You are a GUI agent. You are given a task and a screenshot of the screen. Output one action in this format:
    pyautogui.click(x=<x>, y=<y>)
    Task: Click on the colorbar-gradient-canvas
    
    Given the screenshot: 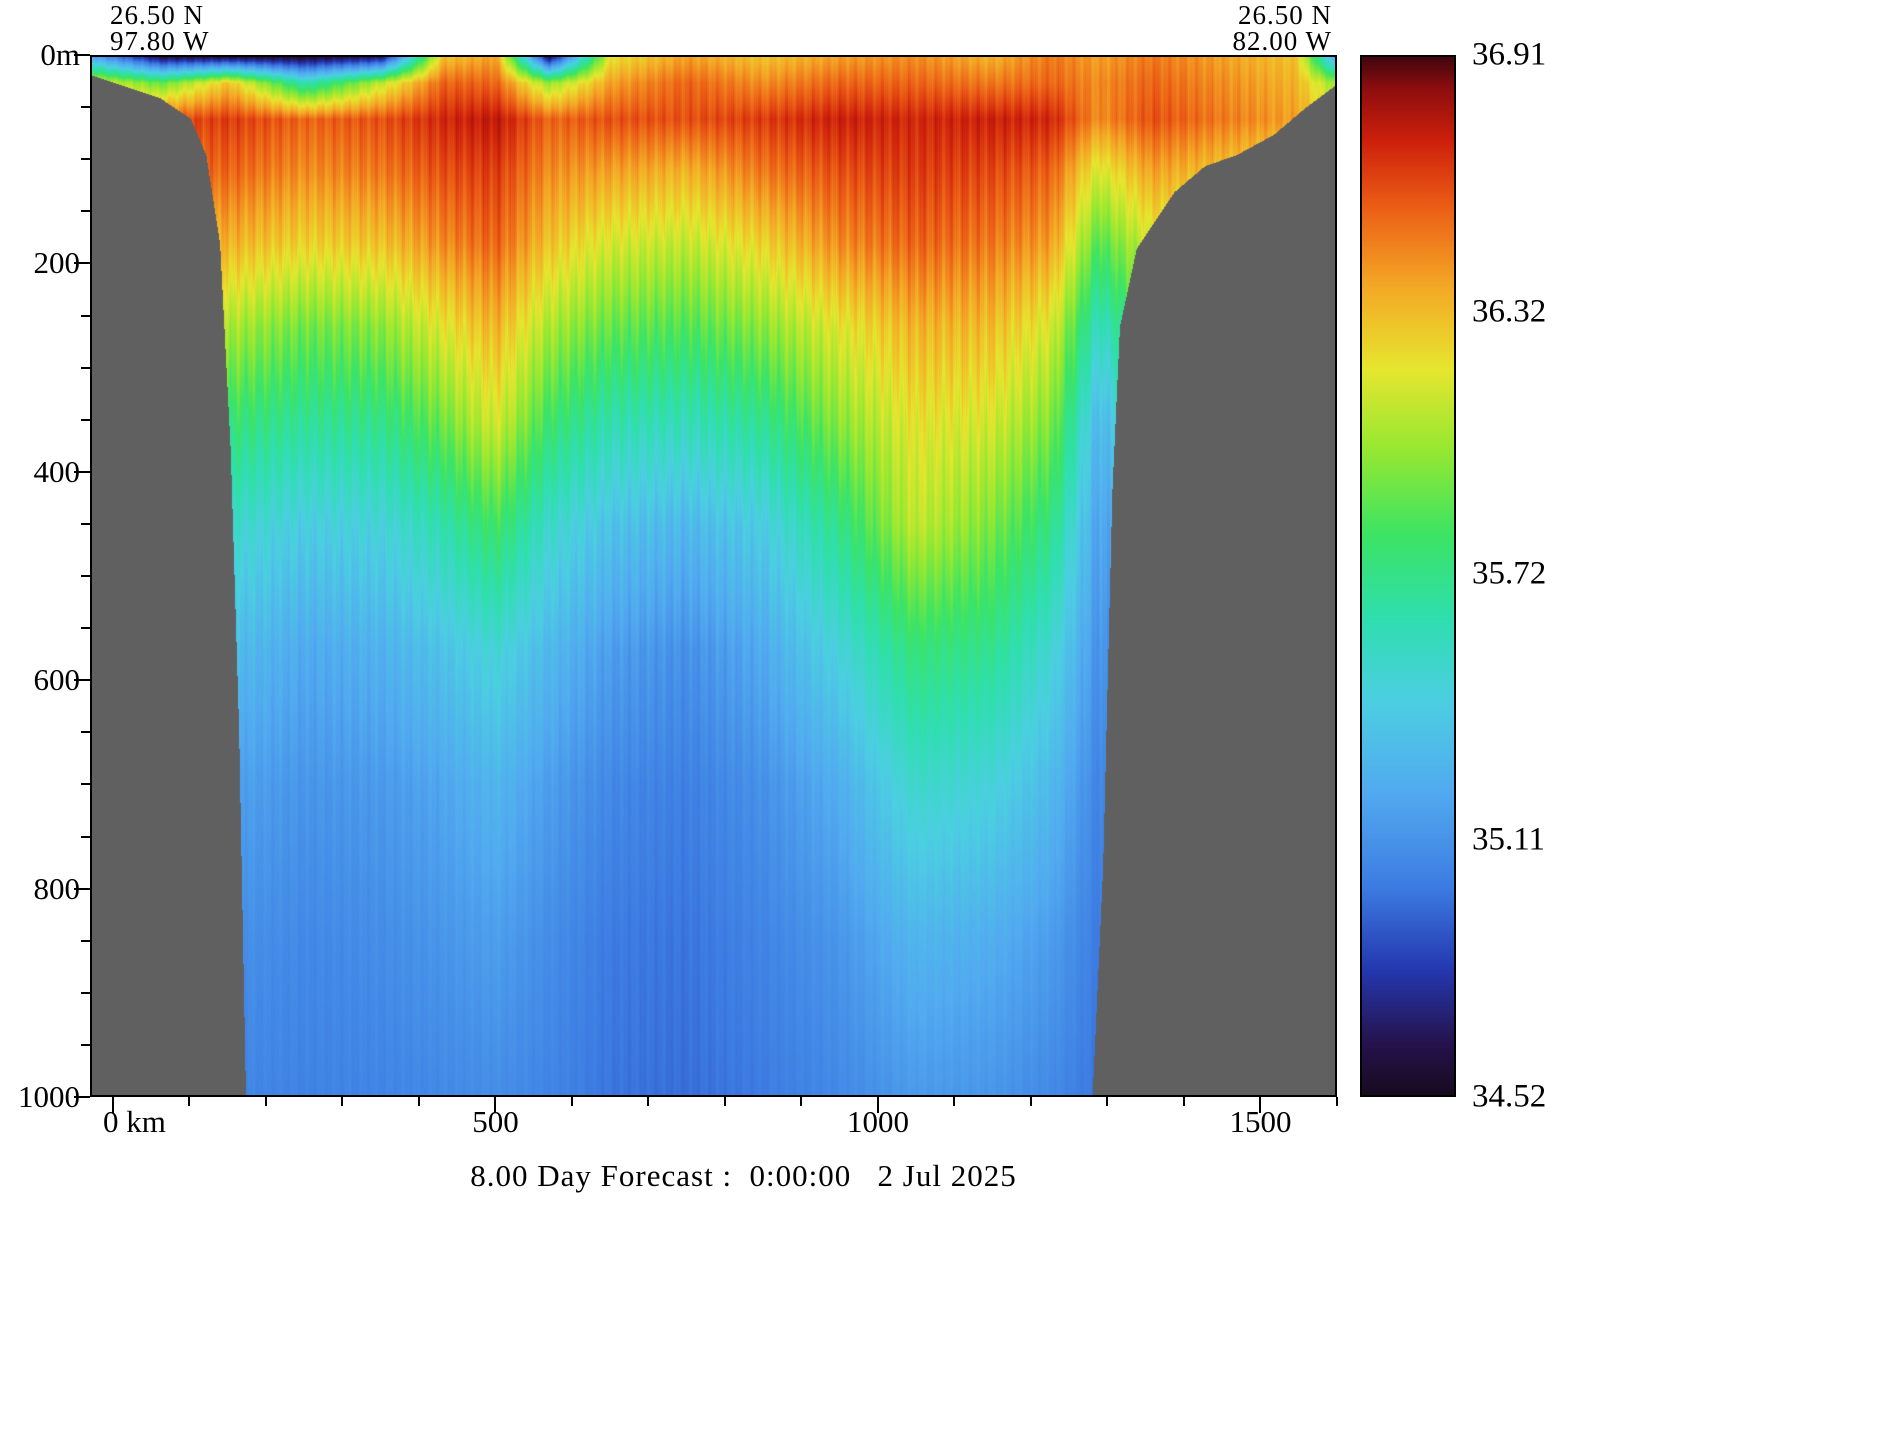 What is the action you would take?
    pyautogui.click(x=1408, y=576)
    